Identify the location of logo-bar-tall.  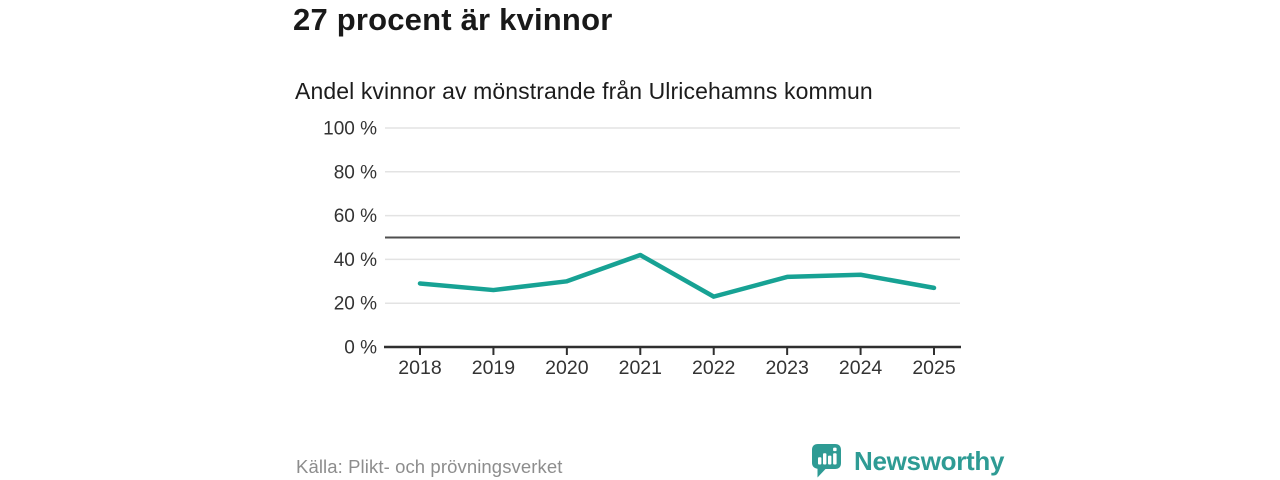
(825, 459).